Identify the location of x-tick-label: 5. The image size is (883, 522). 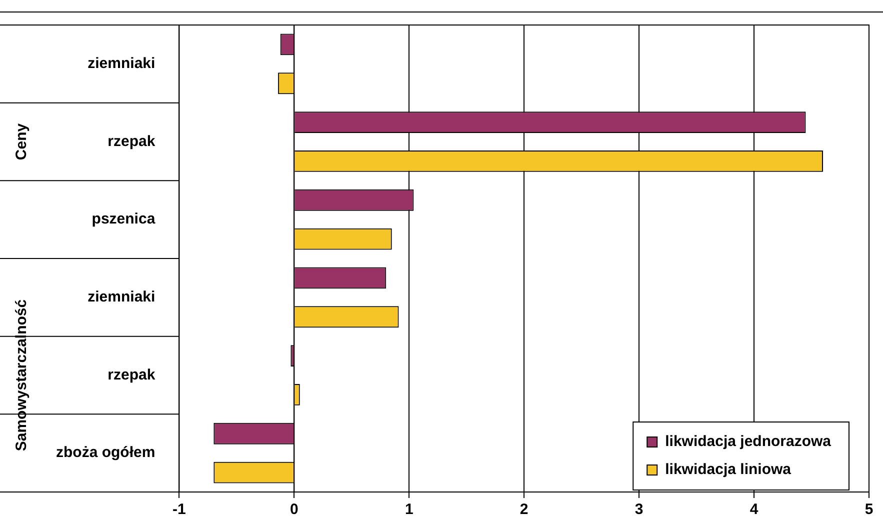
(869, 509).